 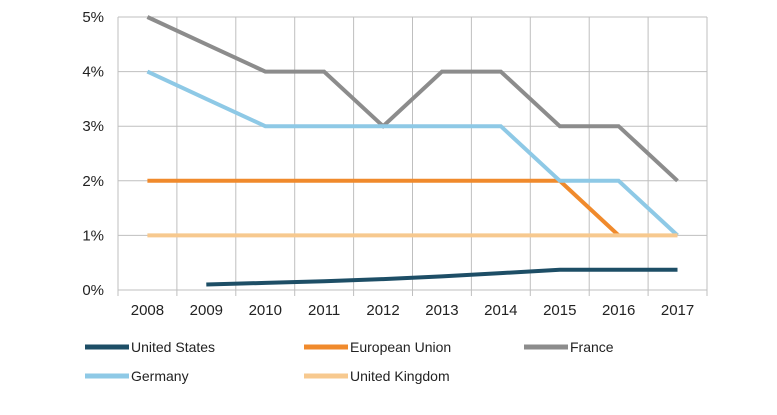 What do you see at coordinates (93, 290) in the screenshot?
I see `y-tick-label: 0%` at bounding box center [93, 290].